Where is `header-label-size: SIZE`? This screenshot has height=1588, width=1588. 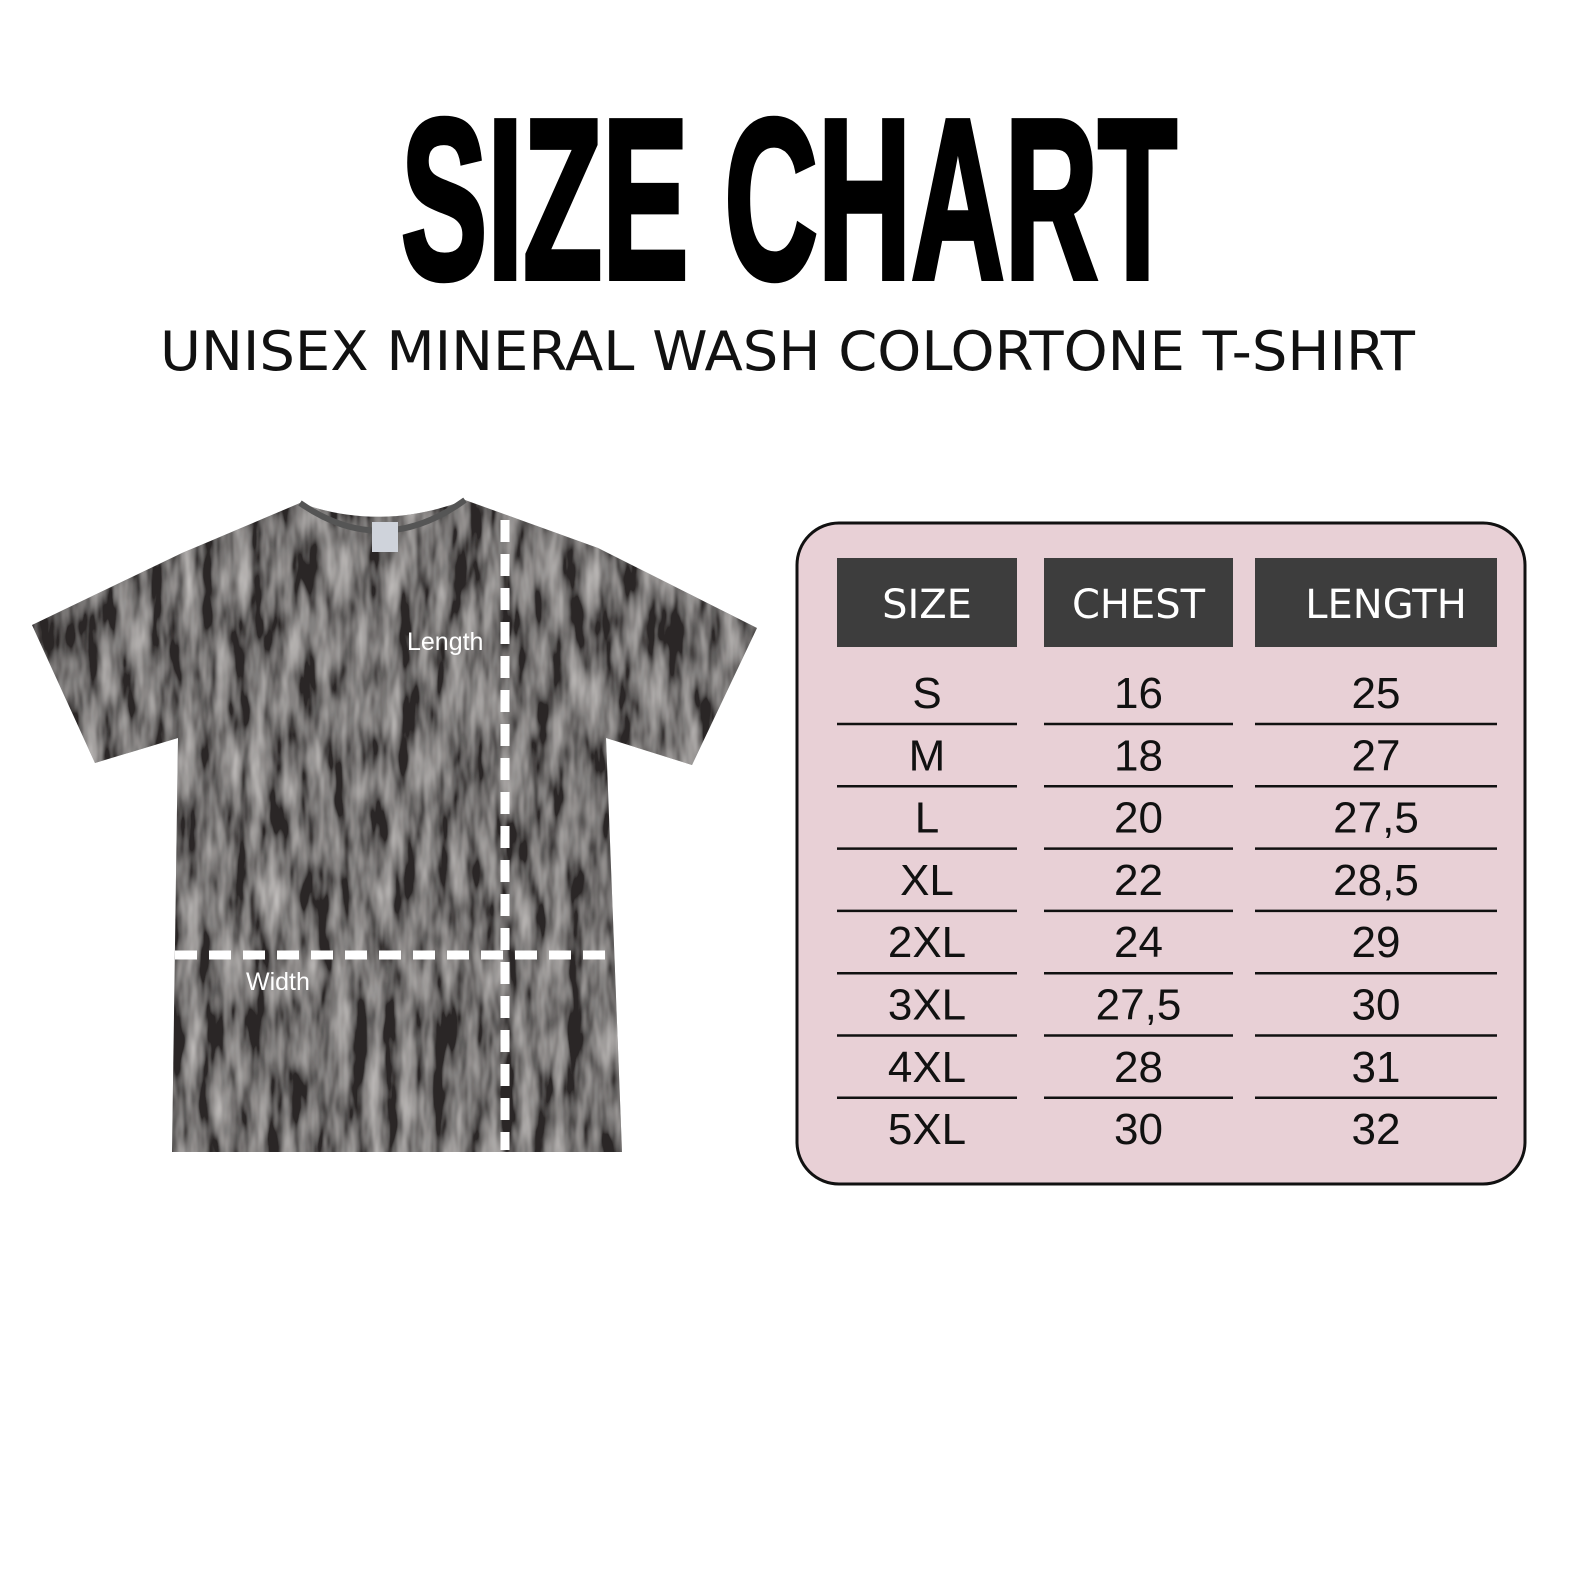
header-label-size: SIZE is located at coordinates (927, 605).